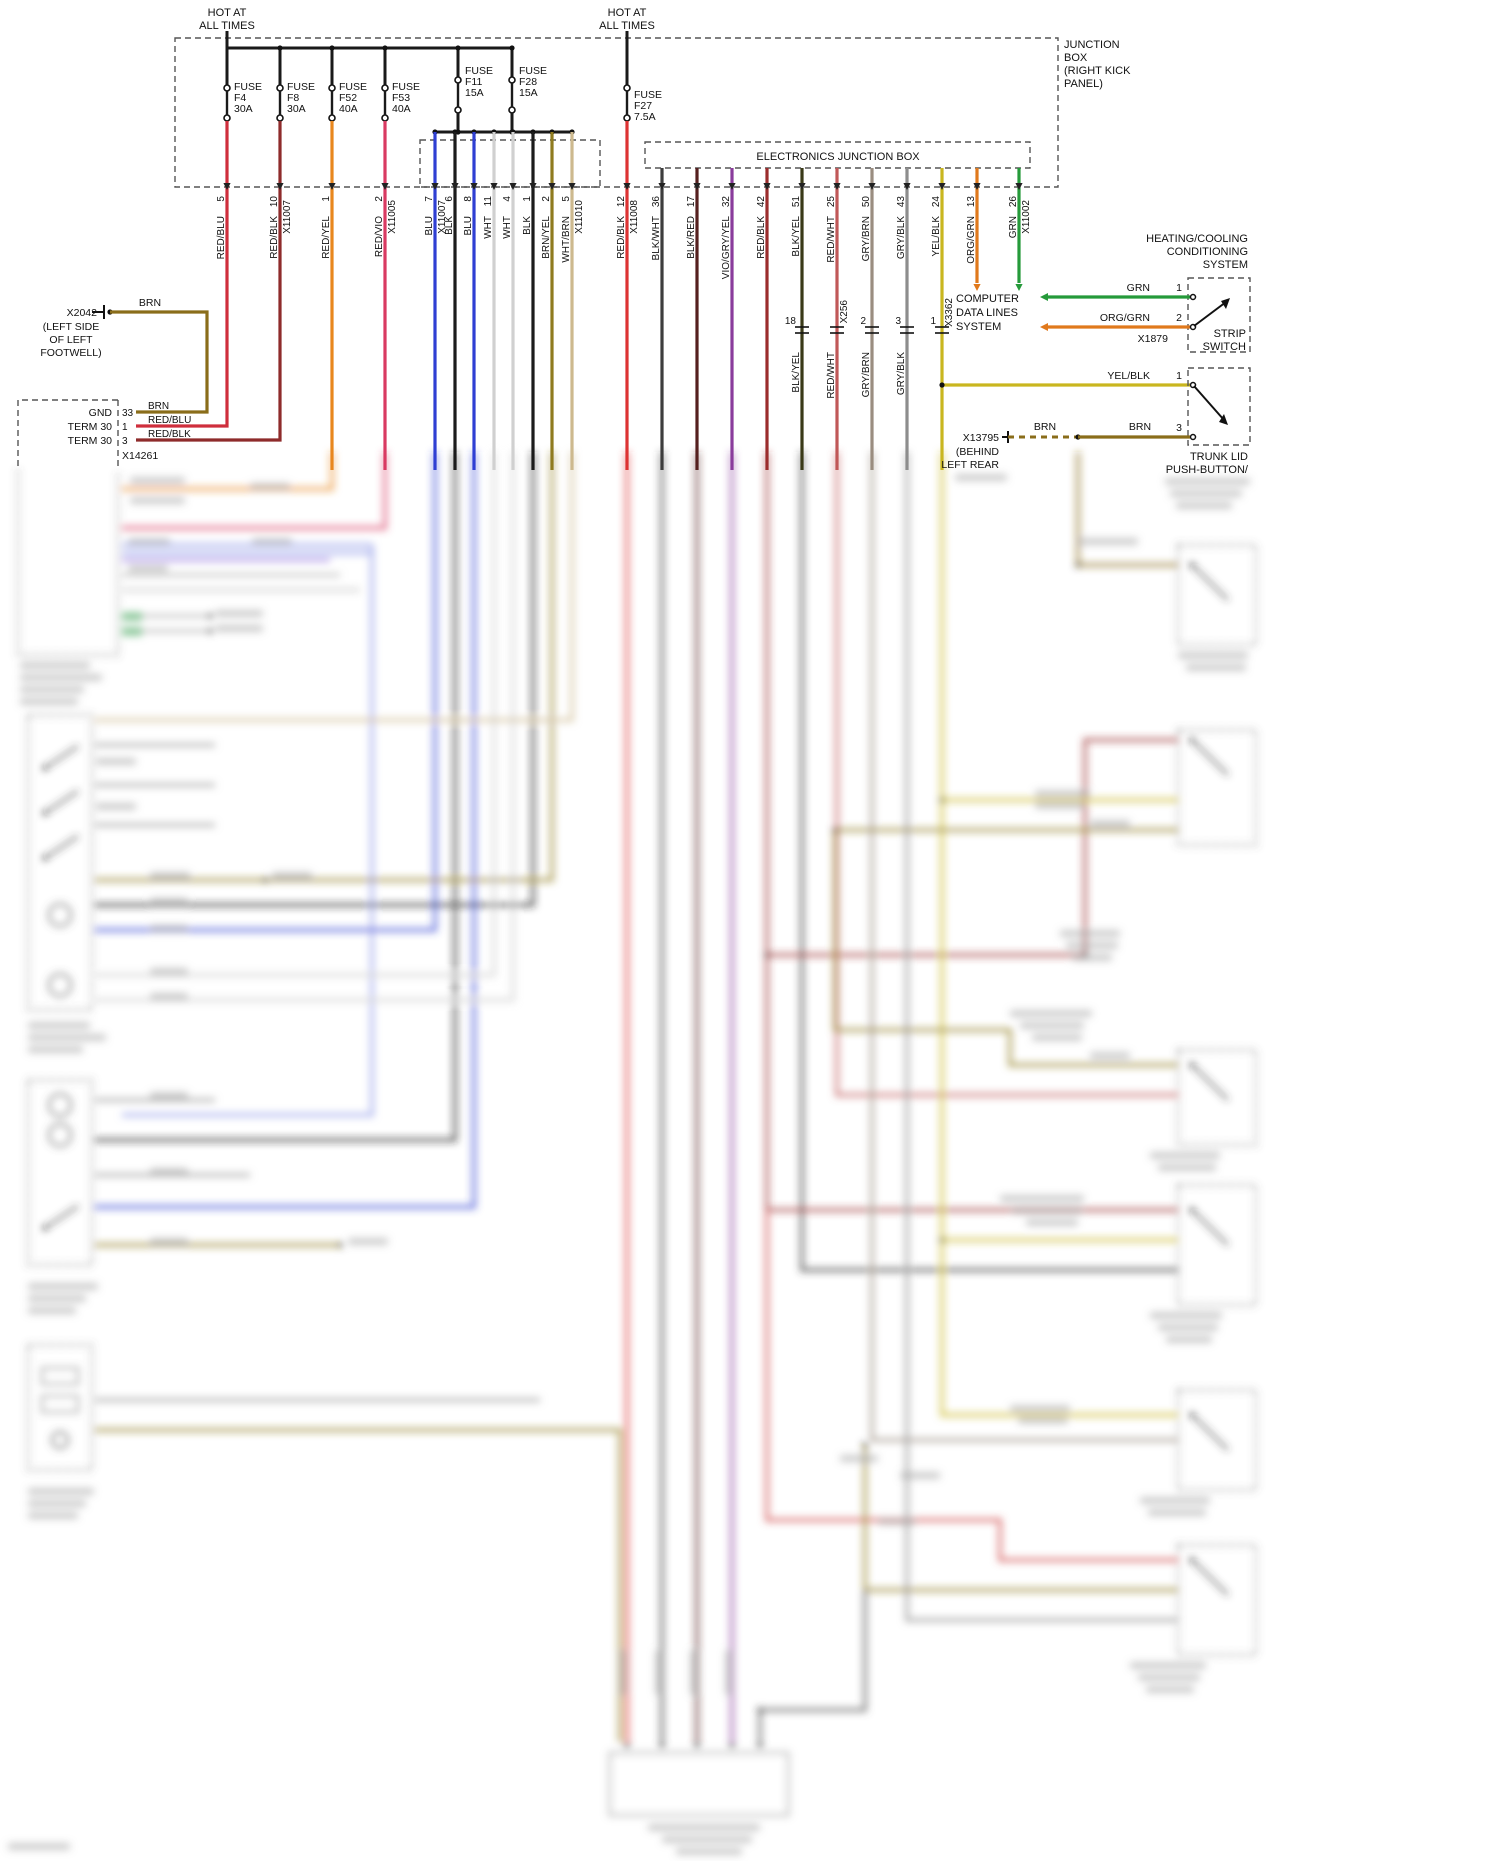 Image resolution: width=1500 pixels, height=1861 pixels. I want to click on wire-color-label: BLU, so click(429, 225).